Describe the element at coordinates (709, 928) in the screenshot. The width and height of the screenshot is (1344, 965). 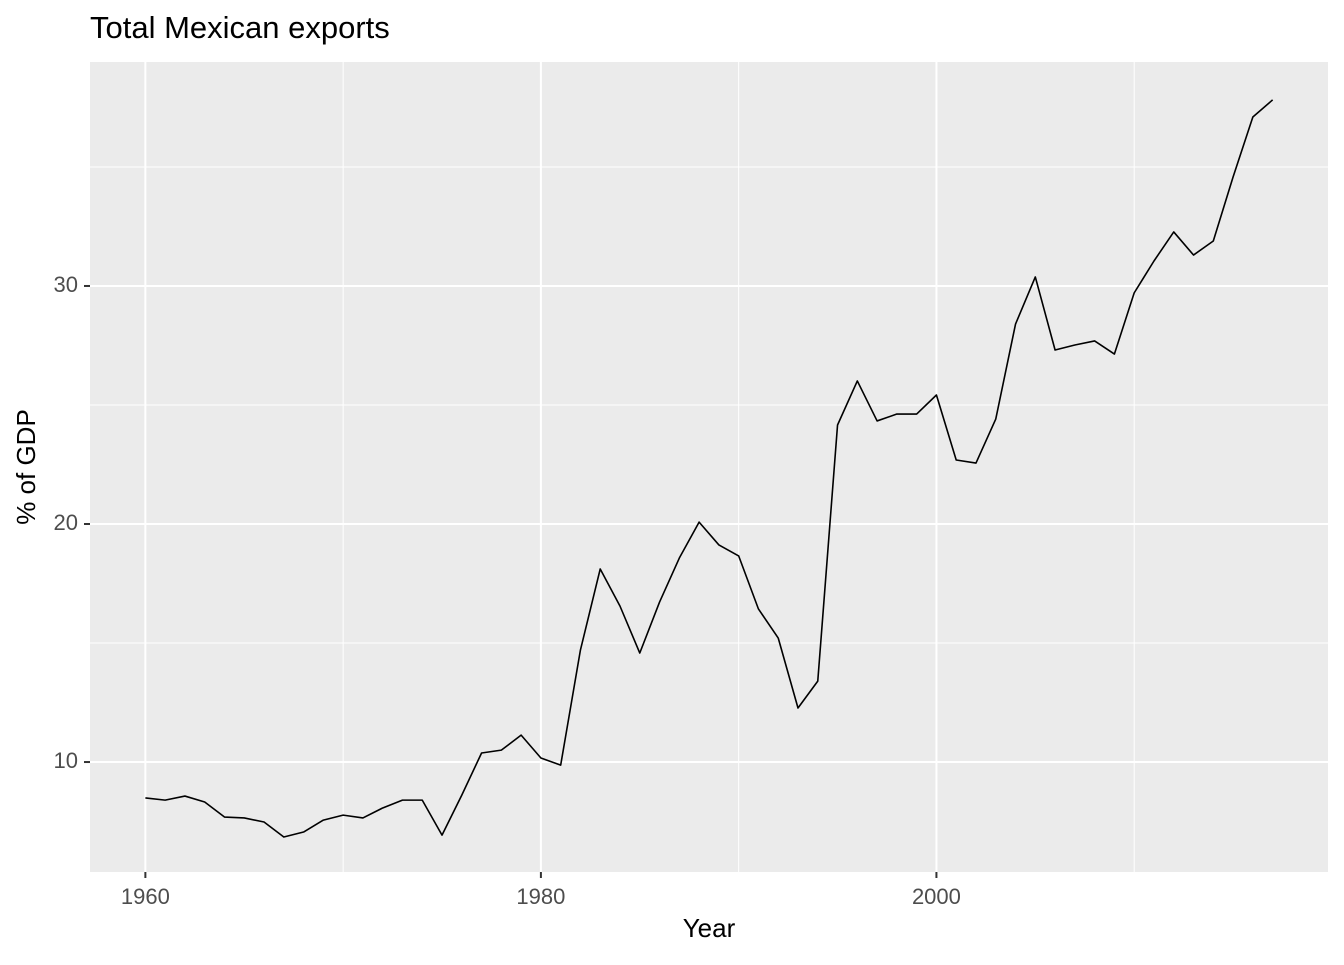
I see `x-axis-title: Year` at that location.